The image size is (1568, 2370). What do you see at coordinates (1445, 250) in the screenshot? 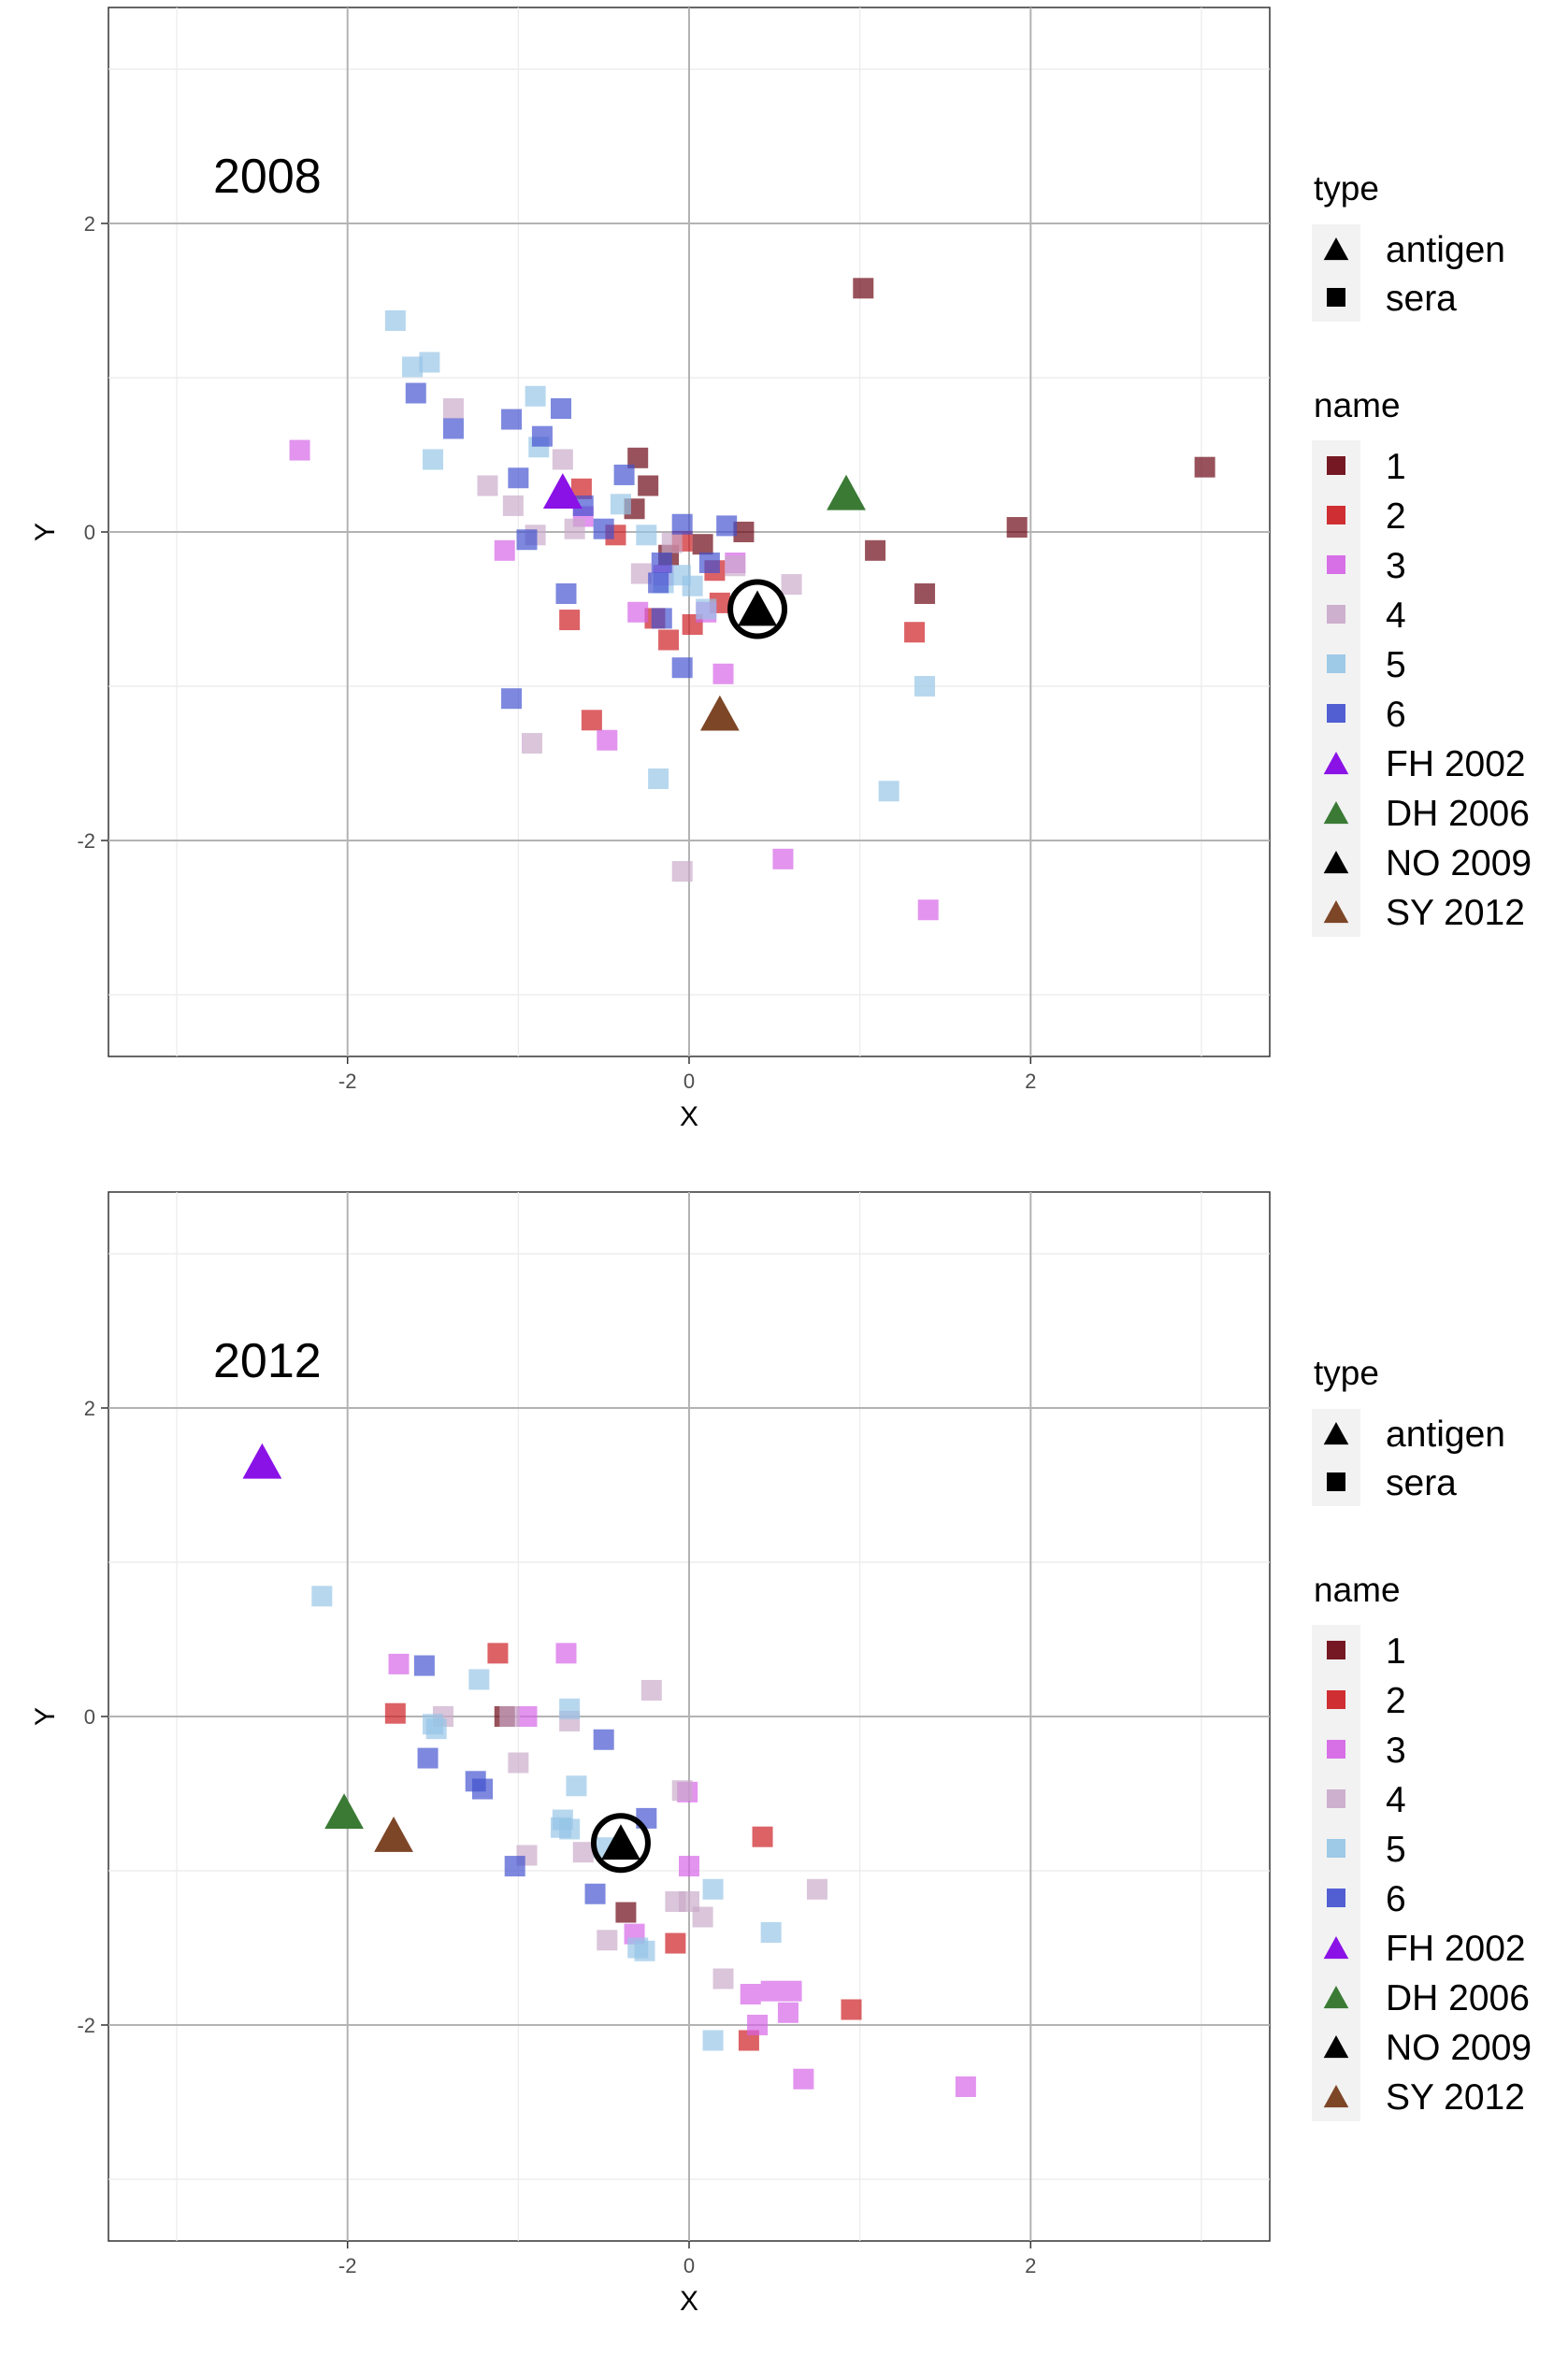
I see `legend-type-label: antigen` at bounding box center [1445, 250].